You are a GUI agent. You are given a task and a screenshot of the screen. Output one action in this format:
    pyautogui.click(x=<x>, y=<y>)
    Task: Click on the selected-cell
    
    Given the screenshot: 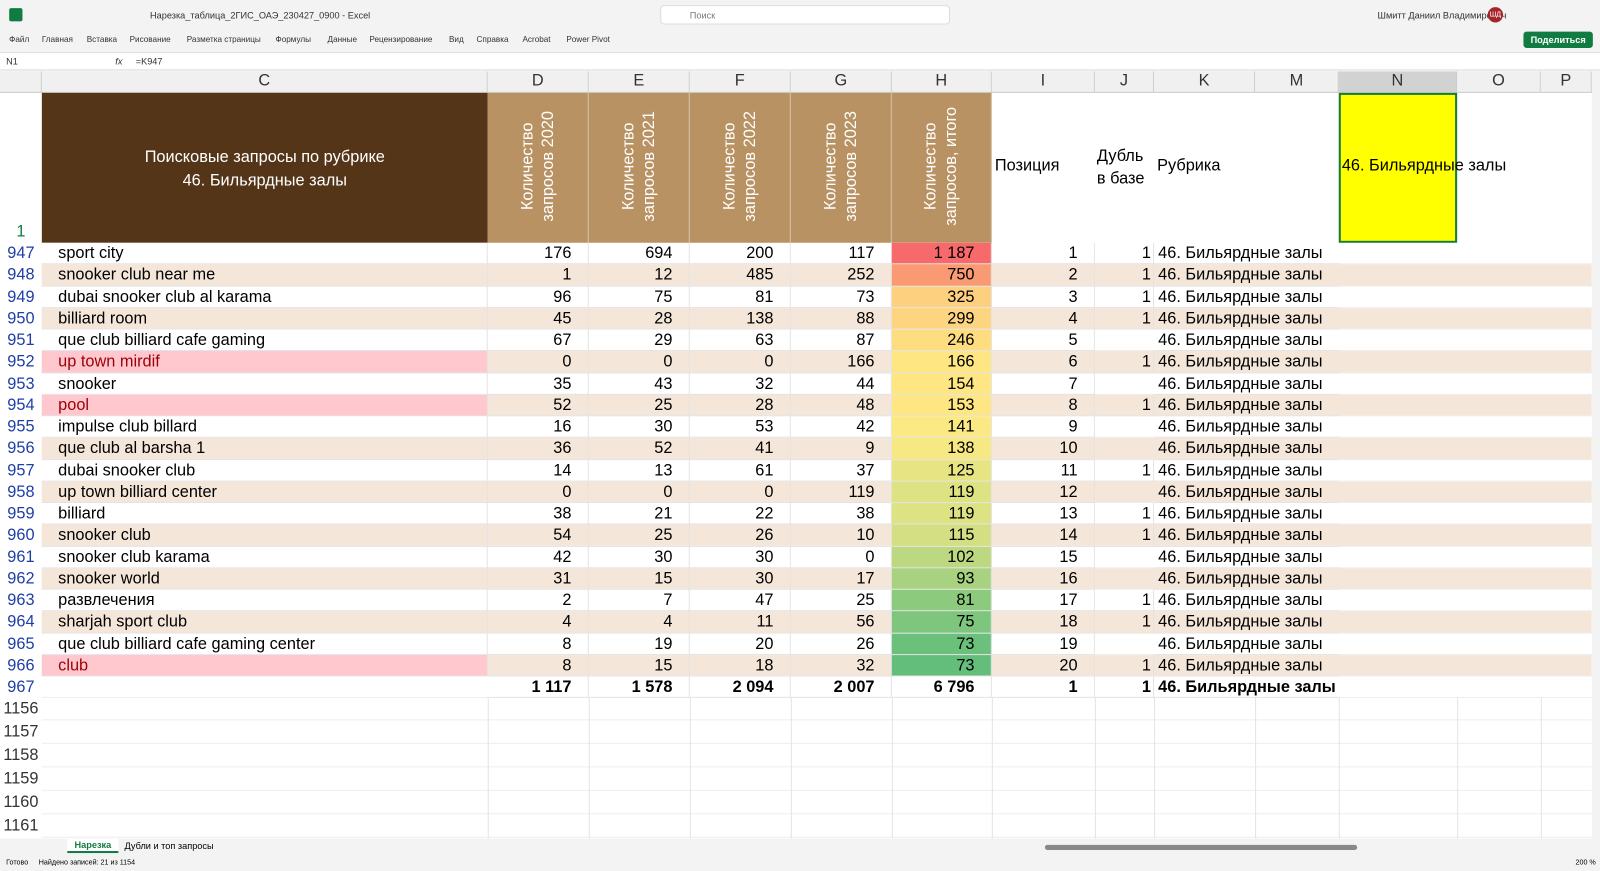 What is the action you would take?
    pyautogui.click(x=1398, y=167)
    